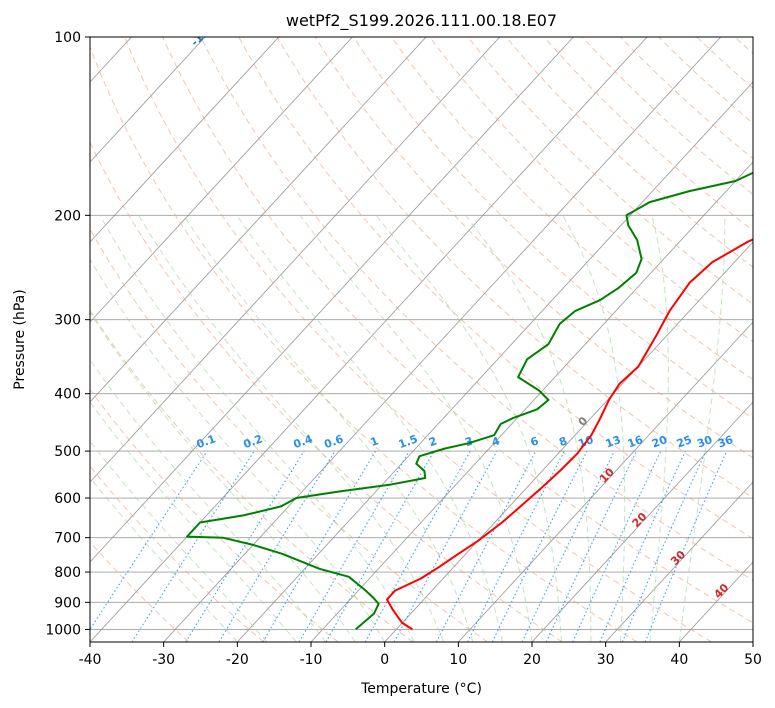 This screenshot has height=708, width=775. What do you see at coordinates (421, 21) in the screenshot?
I see `chart-title: wetPf2_S199.2026.111.00.18.E07` at bounding box center [421, 21].